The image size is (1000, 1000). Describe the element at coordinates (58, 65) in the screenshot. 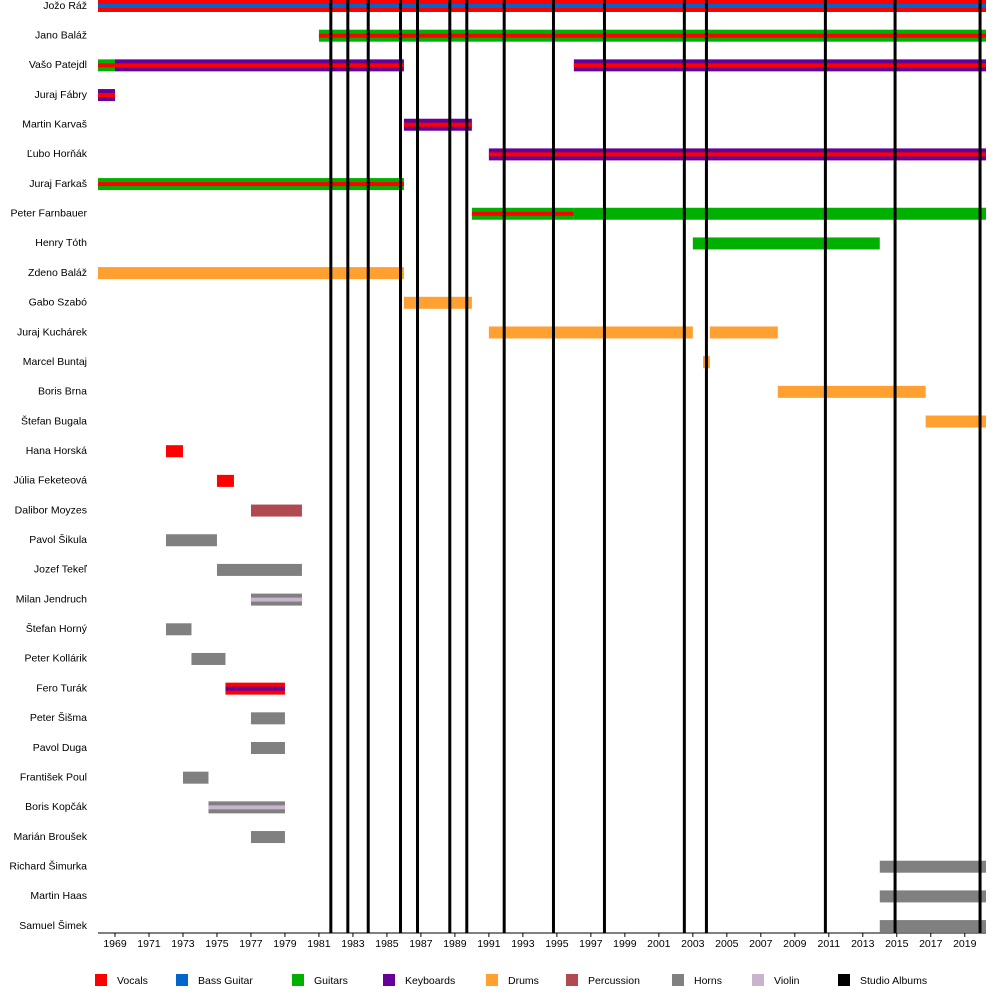

I see `member-label: Vašo Patejdl` at that location.